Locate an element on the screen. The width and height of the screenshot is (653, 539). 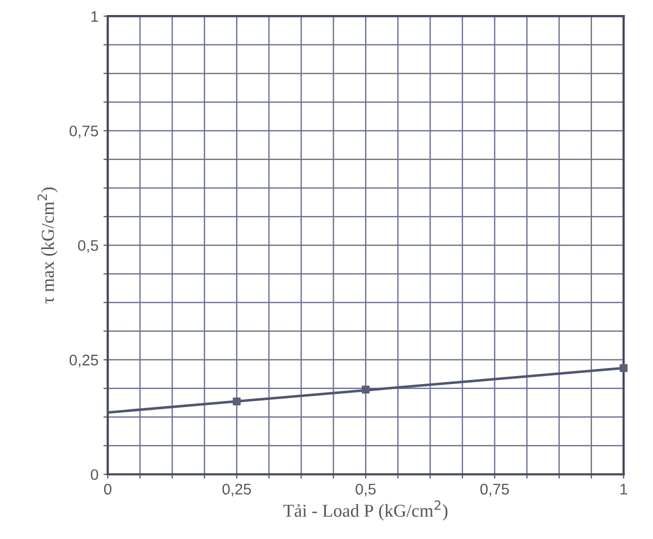
x-tick-label: 0,75 is located at coordinates (494, 490).